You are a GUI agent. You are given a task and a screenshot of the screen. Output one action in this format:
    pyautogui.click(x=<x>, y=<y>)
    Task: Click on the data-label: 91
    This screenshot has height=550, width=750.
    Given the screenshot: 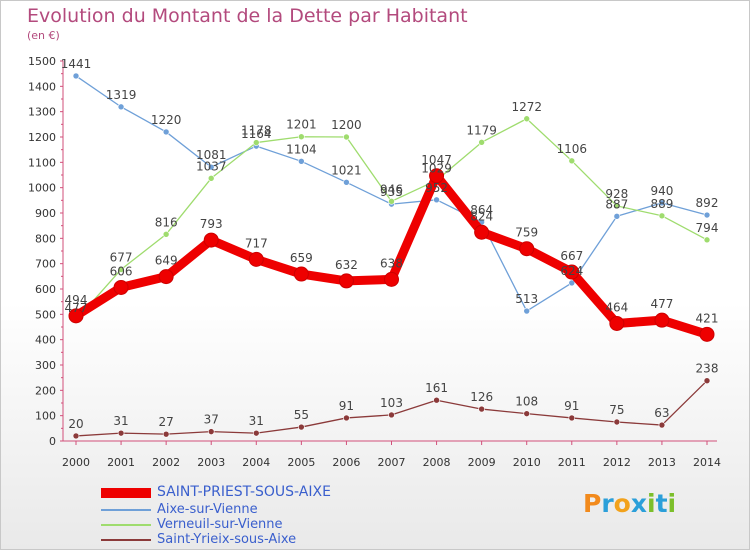 What is the action you would take?
    pyautogui.click(x=346, y=406)
    